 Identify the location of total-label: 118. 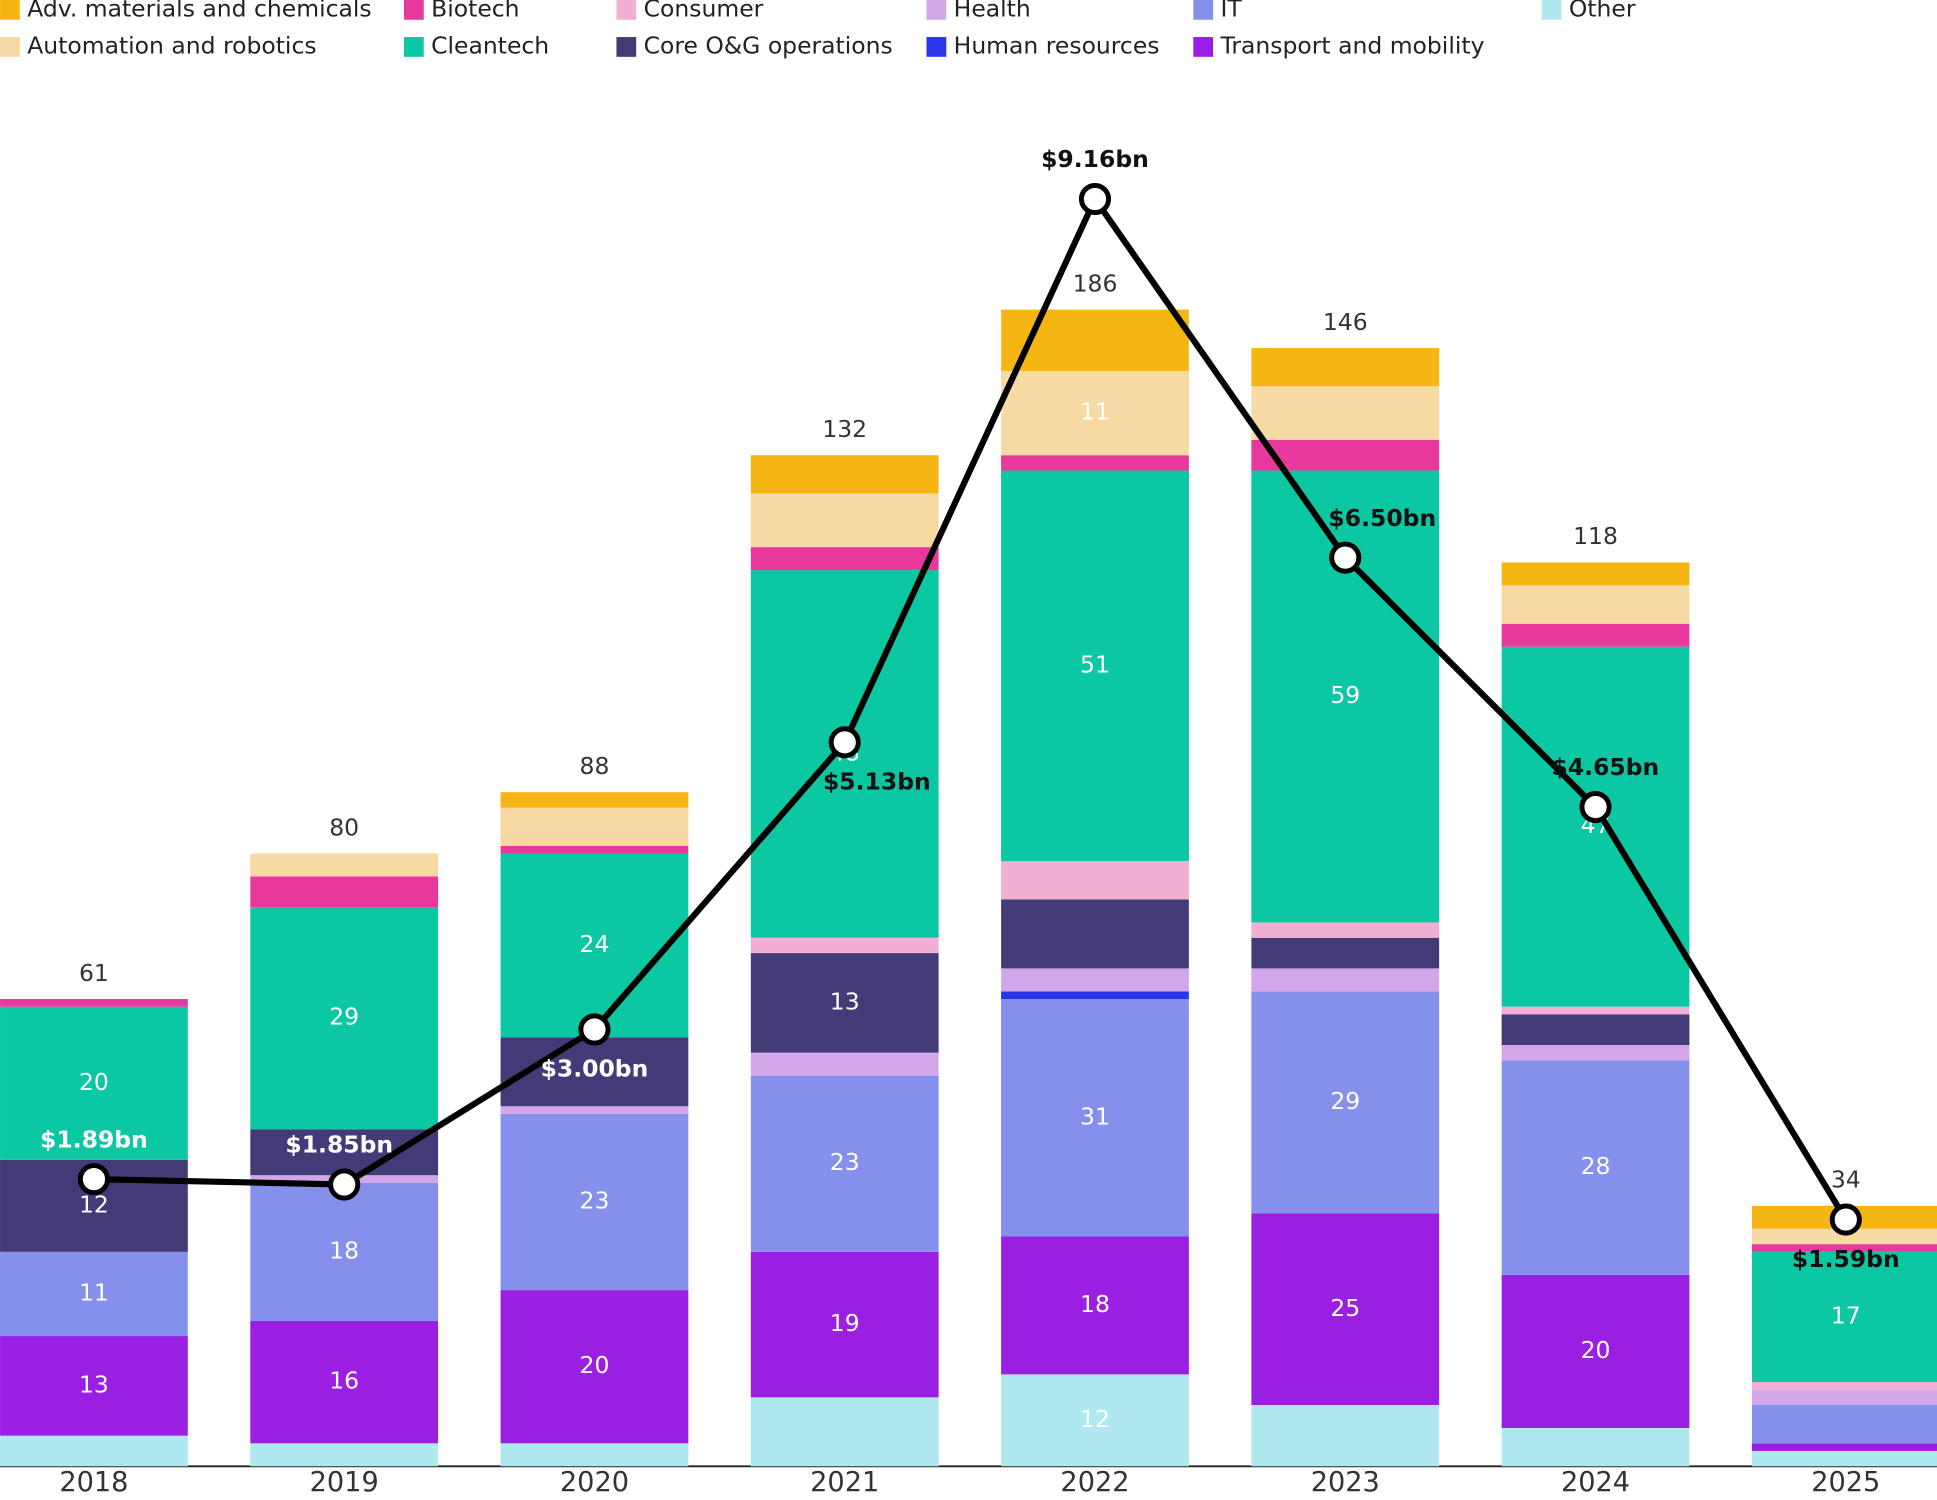
(1595, 536).